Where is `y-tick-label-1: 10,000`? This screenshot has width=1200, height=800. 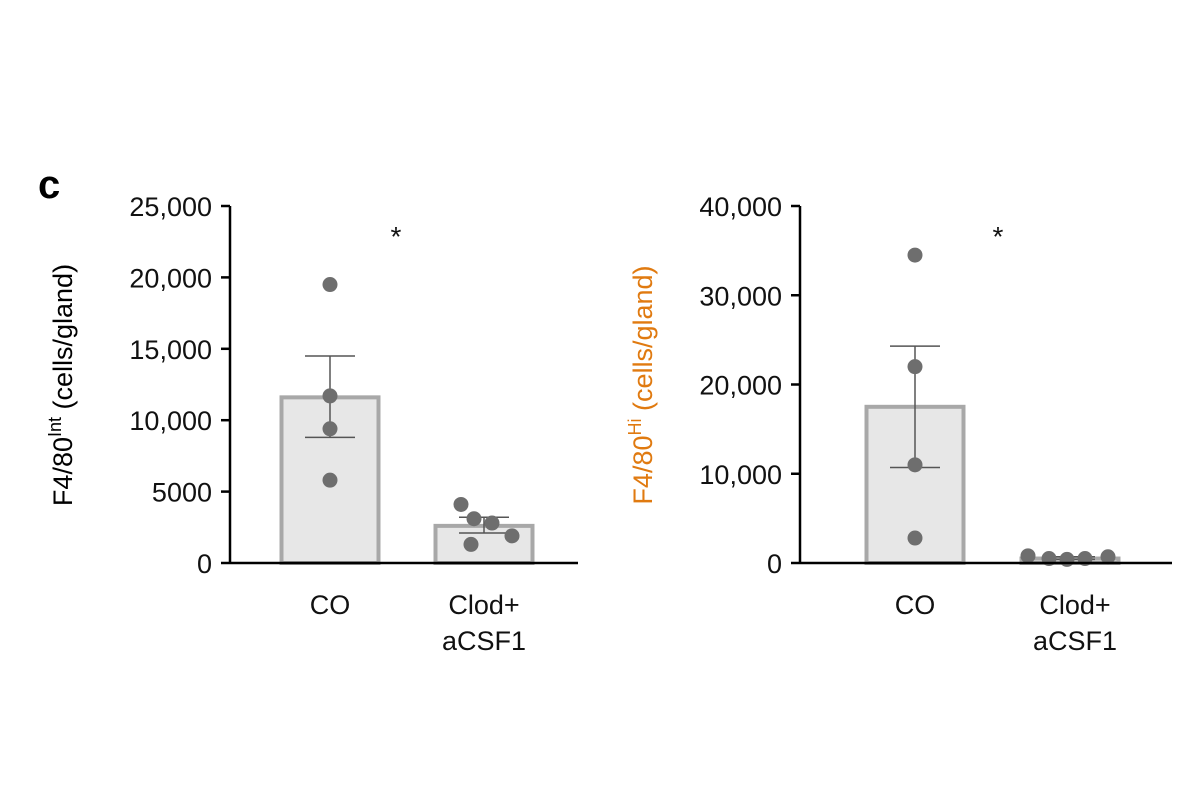
y-tick-label-1: 10,000 is located at coordinates (740, 475).